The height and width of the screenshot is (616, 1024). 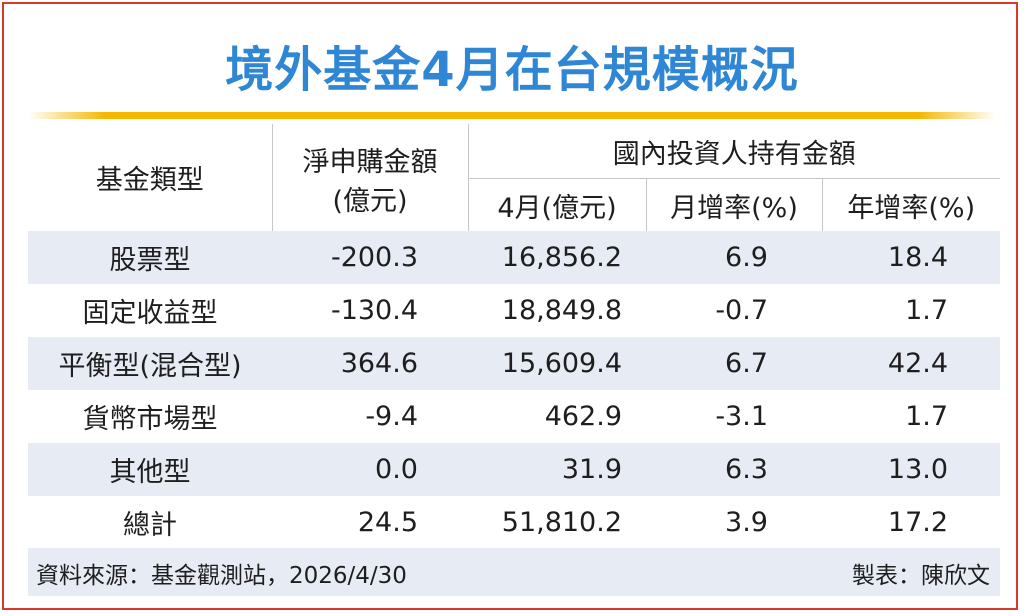 I want to click on header-mom-rate: 月增率(%), so click(x=733, y=204).